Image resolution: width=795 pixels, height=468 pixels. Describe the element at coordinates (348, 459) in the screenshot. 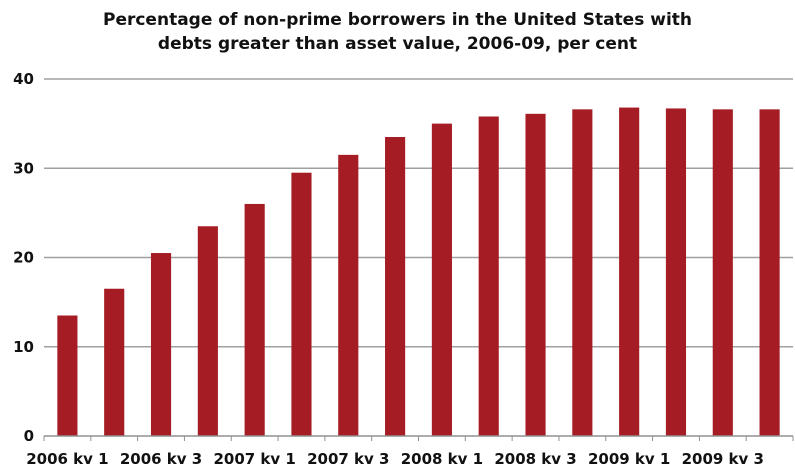

I see `x-tick-label: 2007 kv 3` at that location.